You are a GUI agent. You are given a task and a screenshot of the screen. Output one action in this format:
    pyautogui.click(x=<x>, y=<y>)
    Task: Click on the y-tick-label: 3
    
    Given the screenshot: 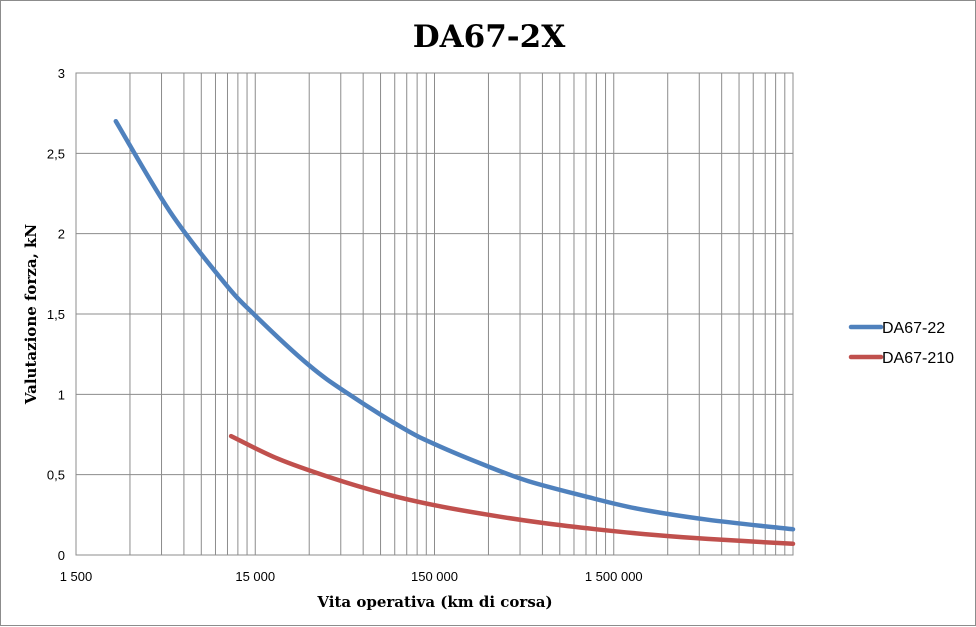 What is the action you would take?
    pyautogui.click(x=61, y=73)
    